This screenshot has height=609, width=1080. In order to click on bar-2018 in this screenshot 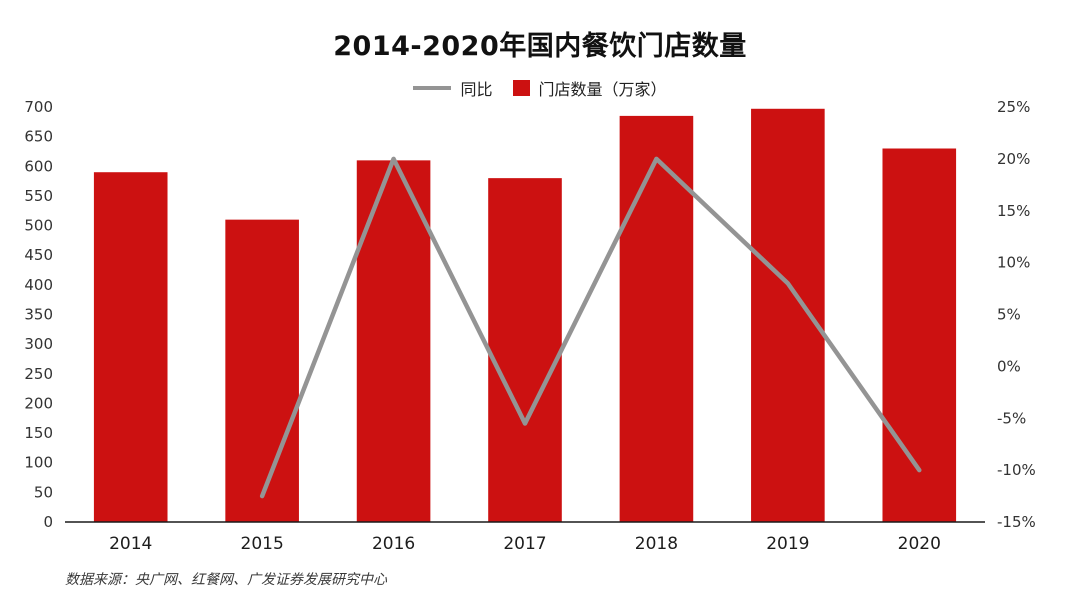, I will do `click(656, 318)`.